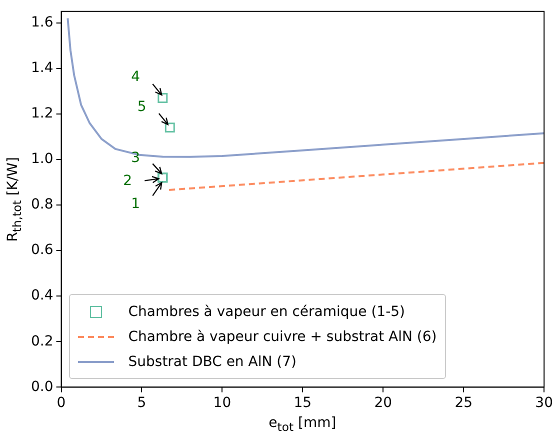 The width and height of the screenshot is (556, 439). Describe the element at coordinates (61, 403) in the screenshot. I see `x-tick-label: 0` at that location.